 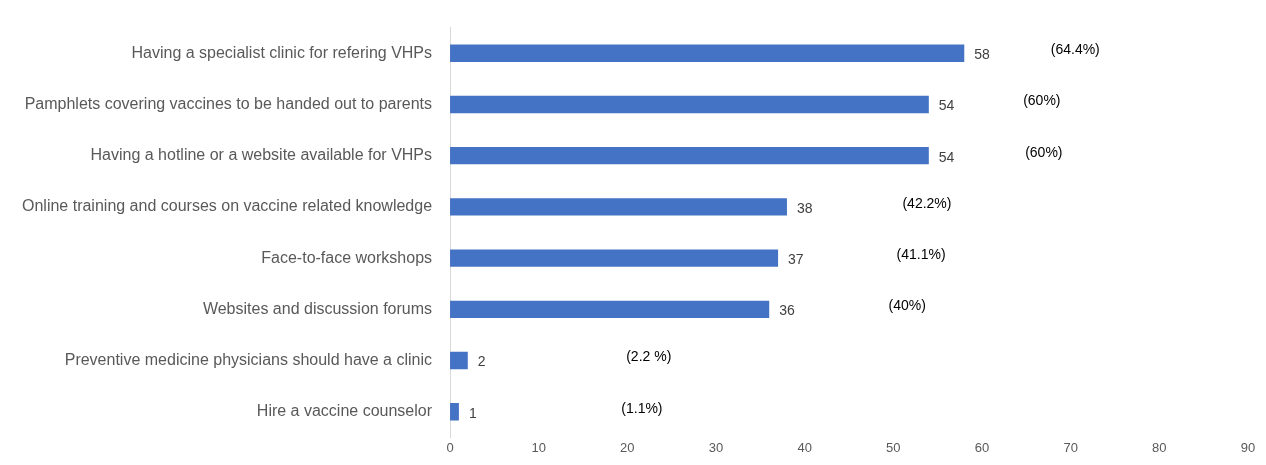 What do you see at coordinates (927, 202) in the screenshot?
I see `annotation: (42.2%)` at bounding box center [927, 202].